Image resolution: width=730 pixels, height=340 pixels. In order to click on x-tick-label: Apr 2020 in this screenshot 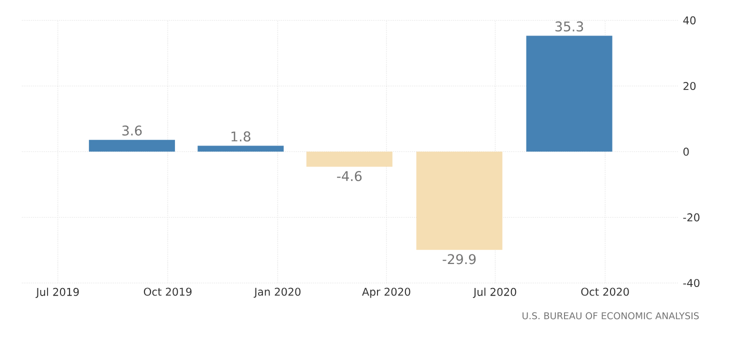, I will do `click(386, 293)`.